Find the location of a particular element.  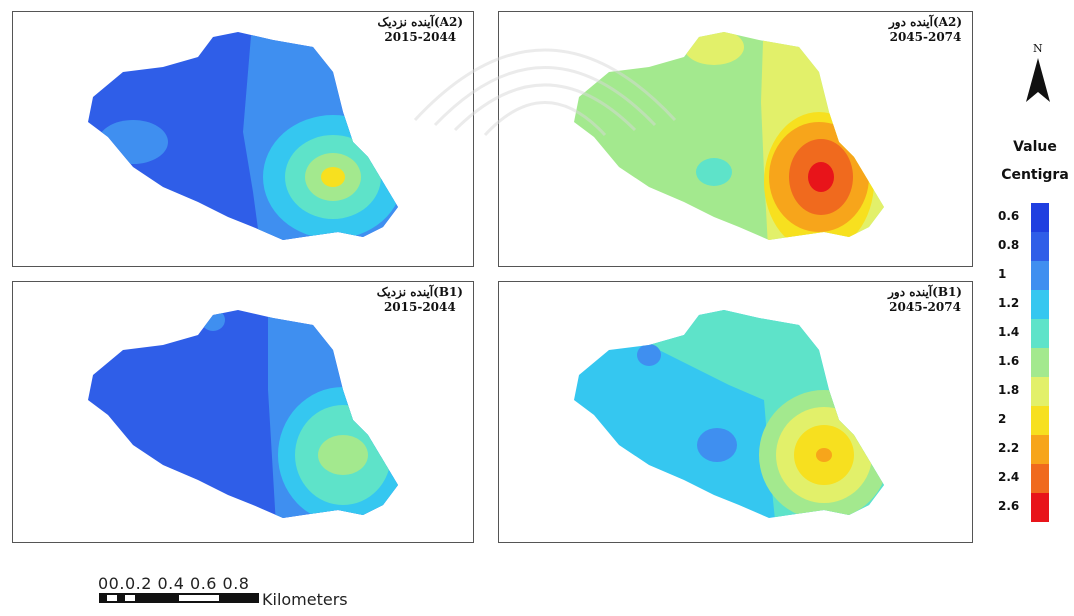

legend-title: Value is located at coordinates (1035, 147).